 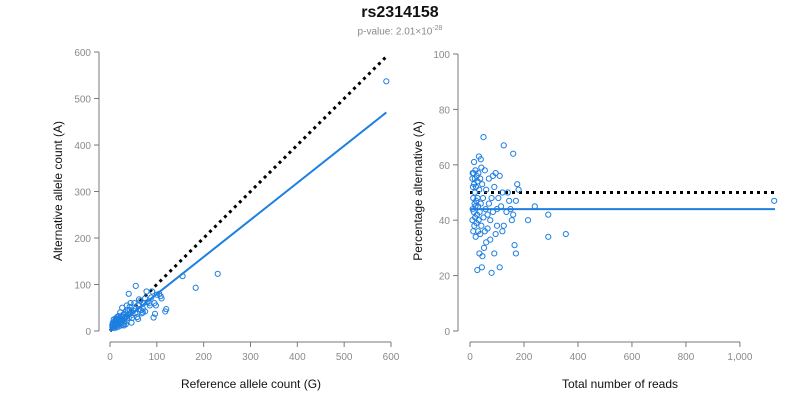 What do you see at coordinates (156, 357) in the screenshot?
I see `left-x-tick-label: 100` at bounding box center [156, 357].